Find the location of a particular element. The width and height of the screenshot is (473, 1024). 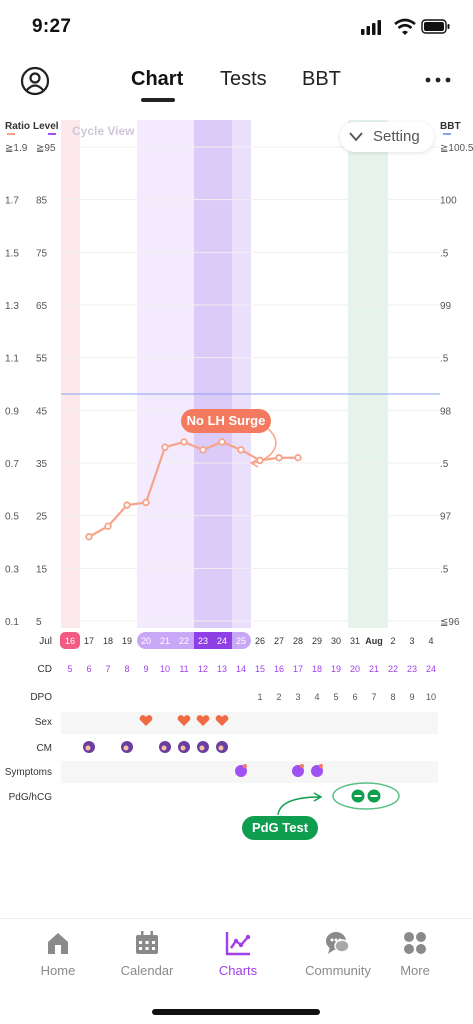

pdg-highlight-circle is located at coordinates (366, 796).